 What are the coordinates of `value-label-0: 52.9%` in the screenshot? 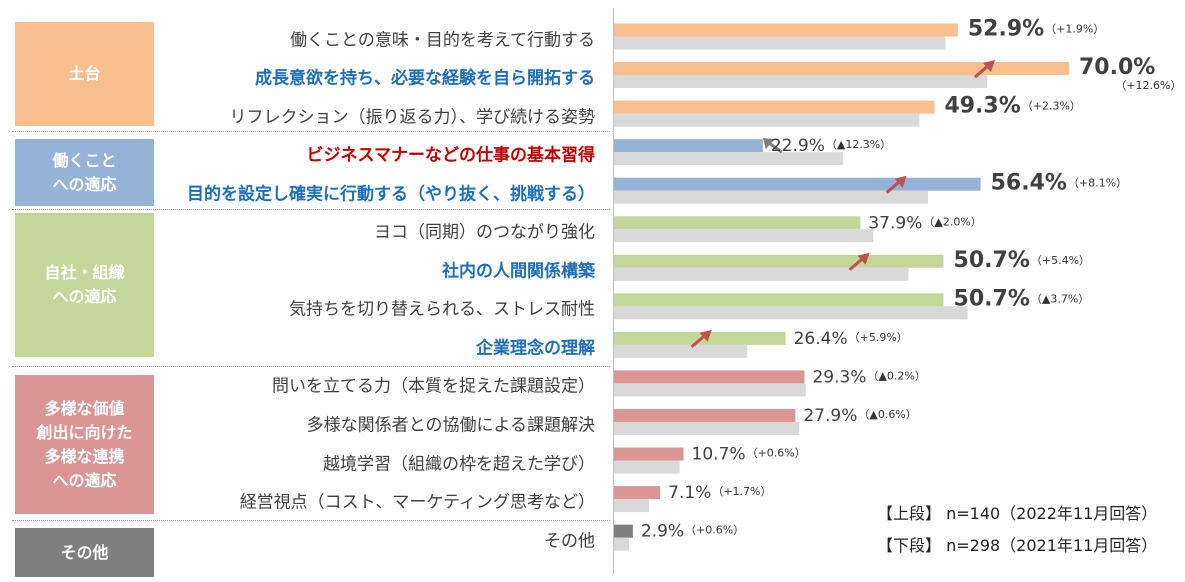 It's located at (1006, 29).